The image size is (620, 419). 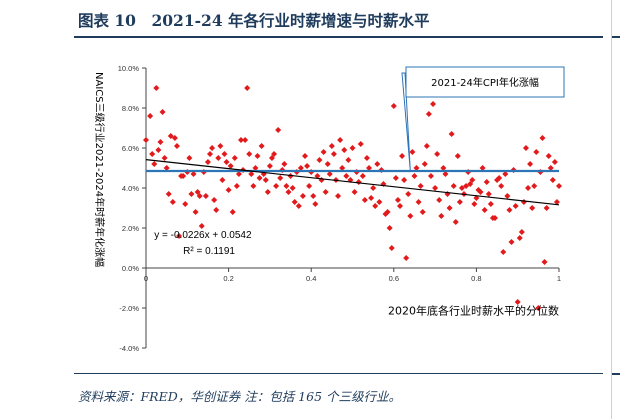 What do you see at coordinates (130, 148) in the screenshot?
I see `y-tick-label: 6.0%` at bounding box center [130, 148].